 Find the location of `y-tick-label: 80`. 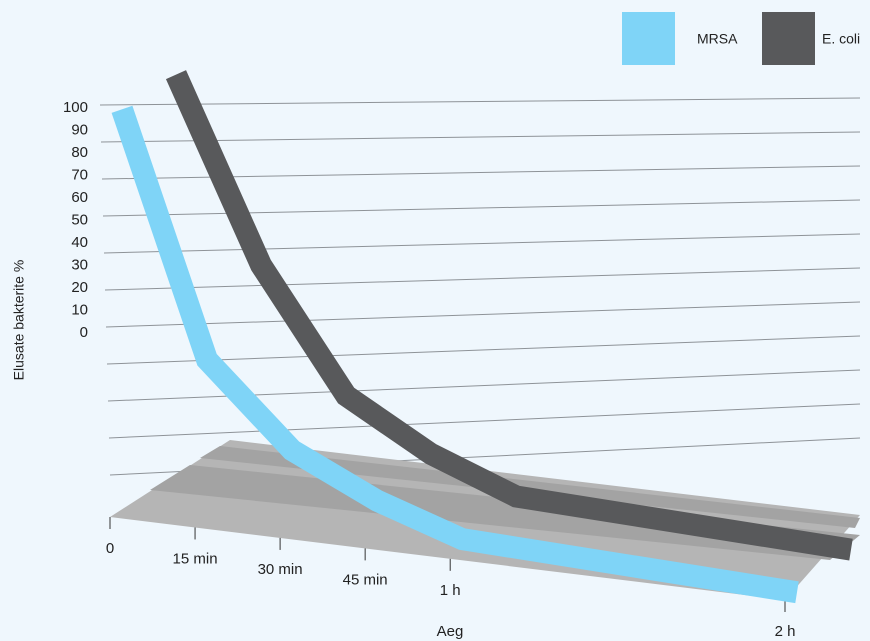

y-tick-label: 80 is located at coordinates (79, 152).